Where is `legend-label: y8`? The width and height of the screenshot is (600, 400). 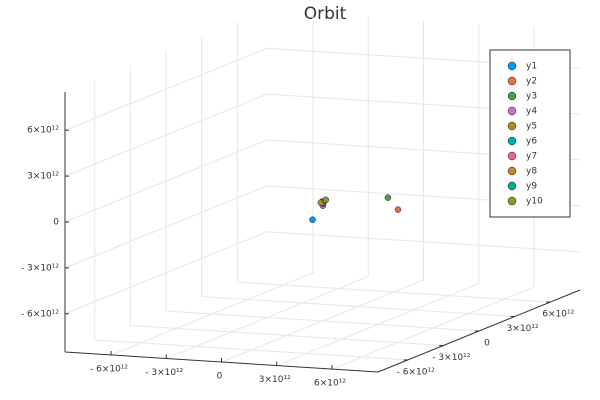
legend-label: y8 is located at coordinates (531, 172).